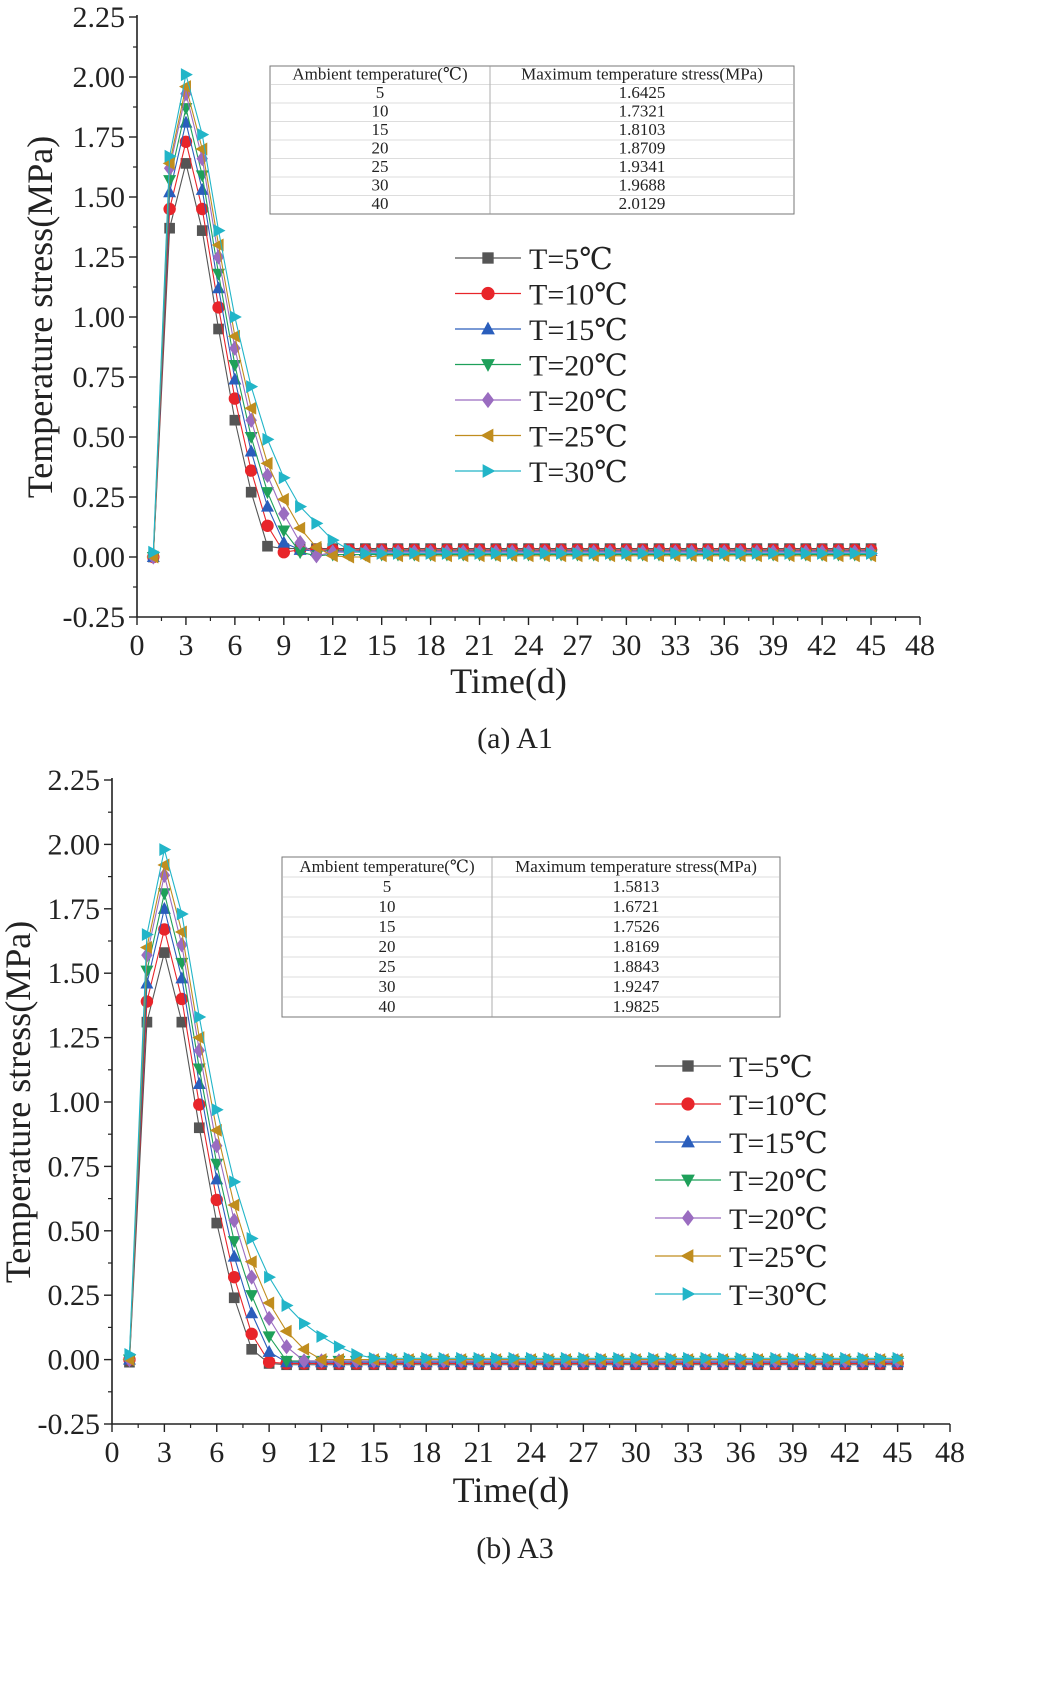 The image size is (1038, 1689). Describe the element at coordinates (74, 780) in the screenshot. I see `y-tick-label: 2.25` at that location.